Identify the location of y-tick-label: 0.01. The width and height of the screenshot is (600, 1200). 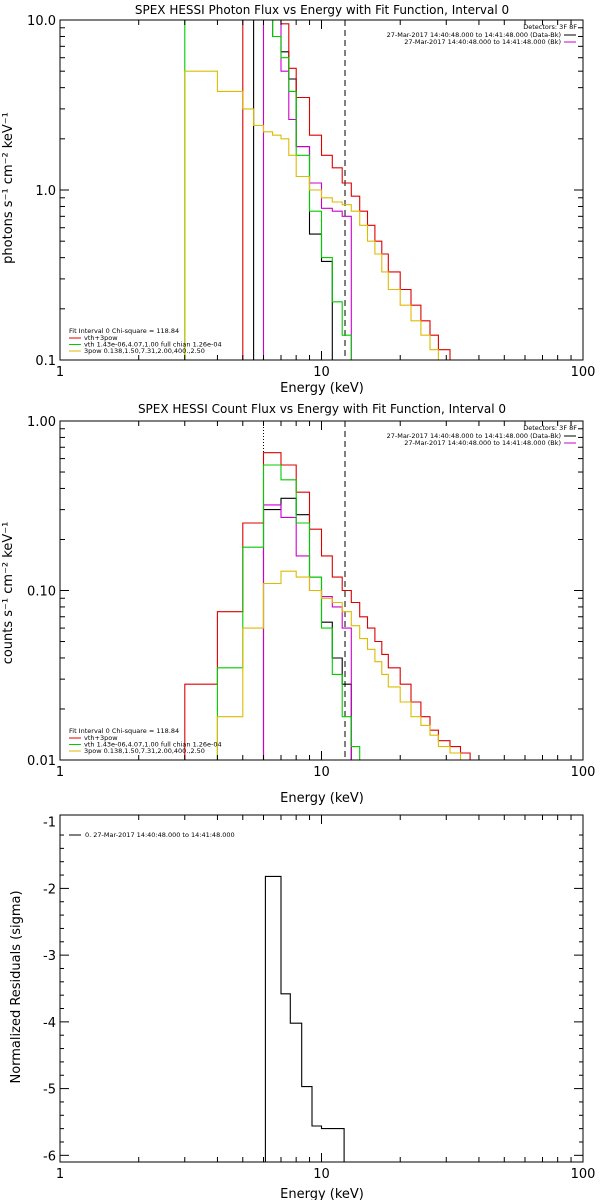
(41, 761).